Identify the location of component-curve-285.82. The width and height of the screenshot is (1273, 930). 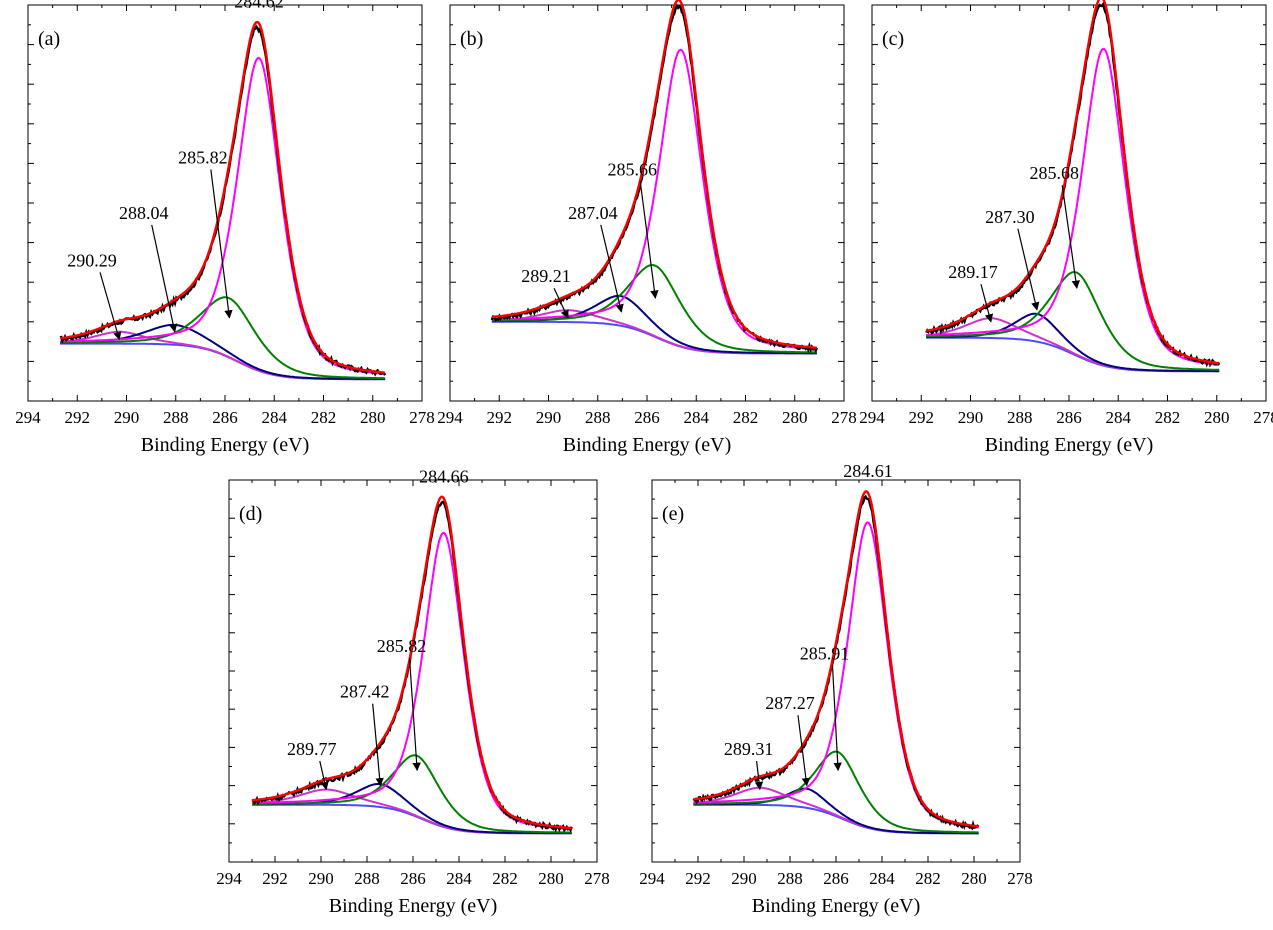
(412, 794).